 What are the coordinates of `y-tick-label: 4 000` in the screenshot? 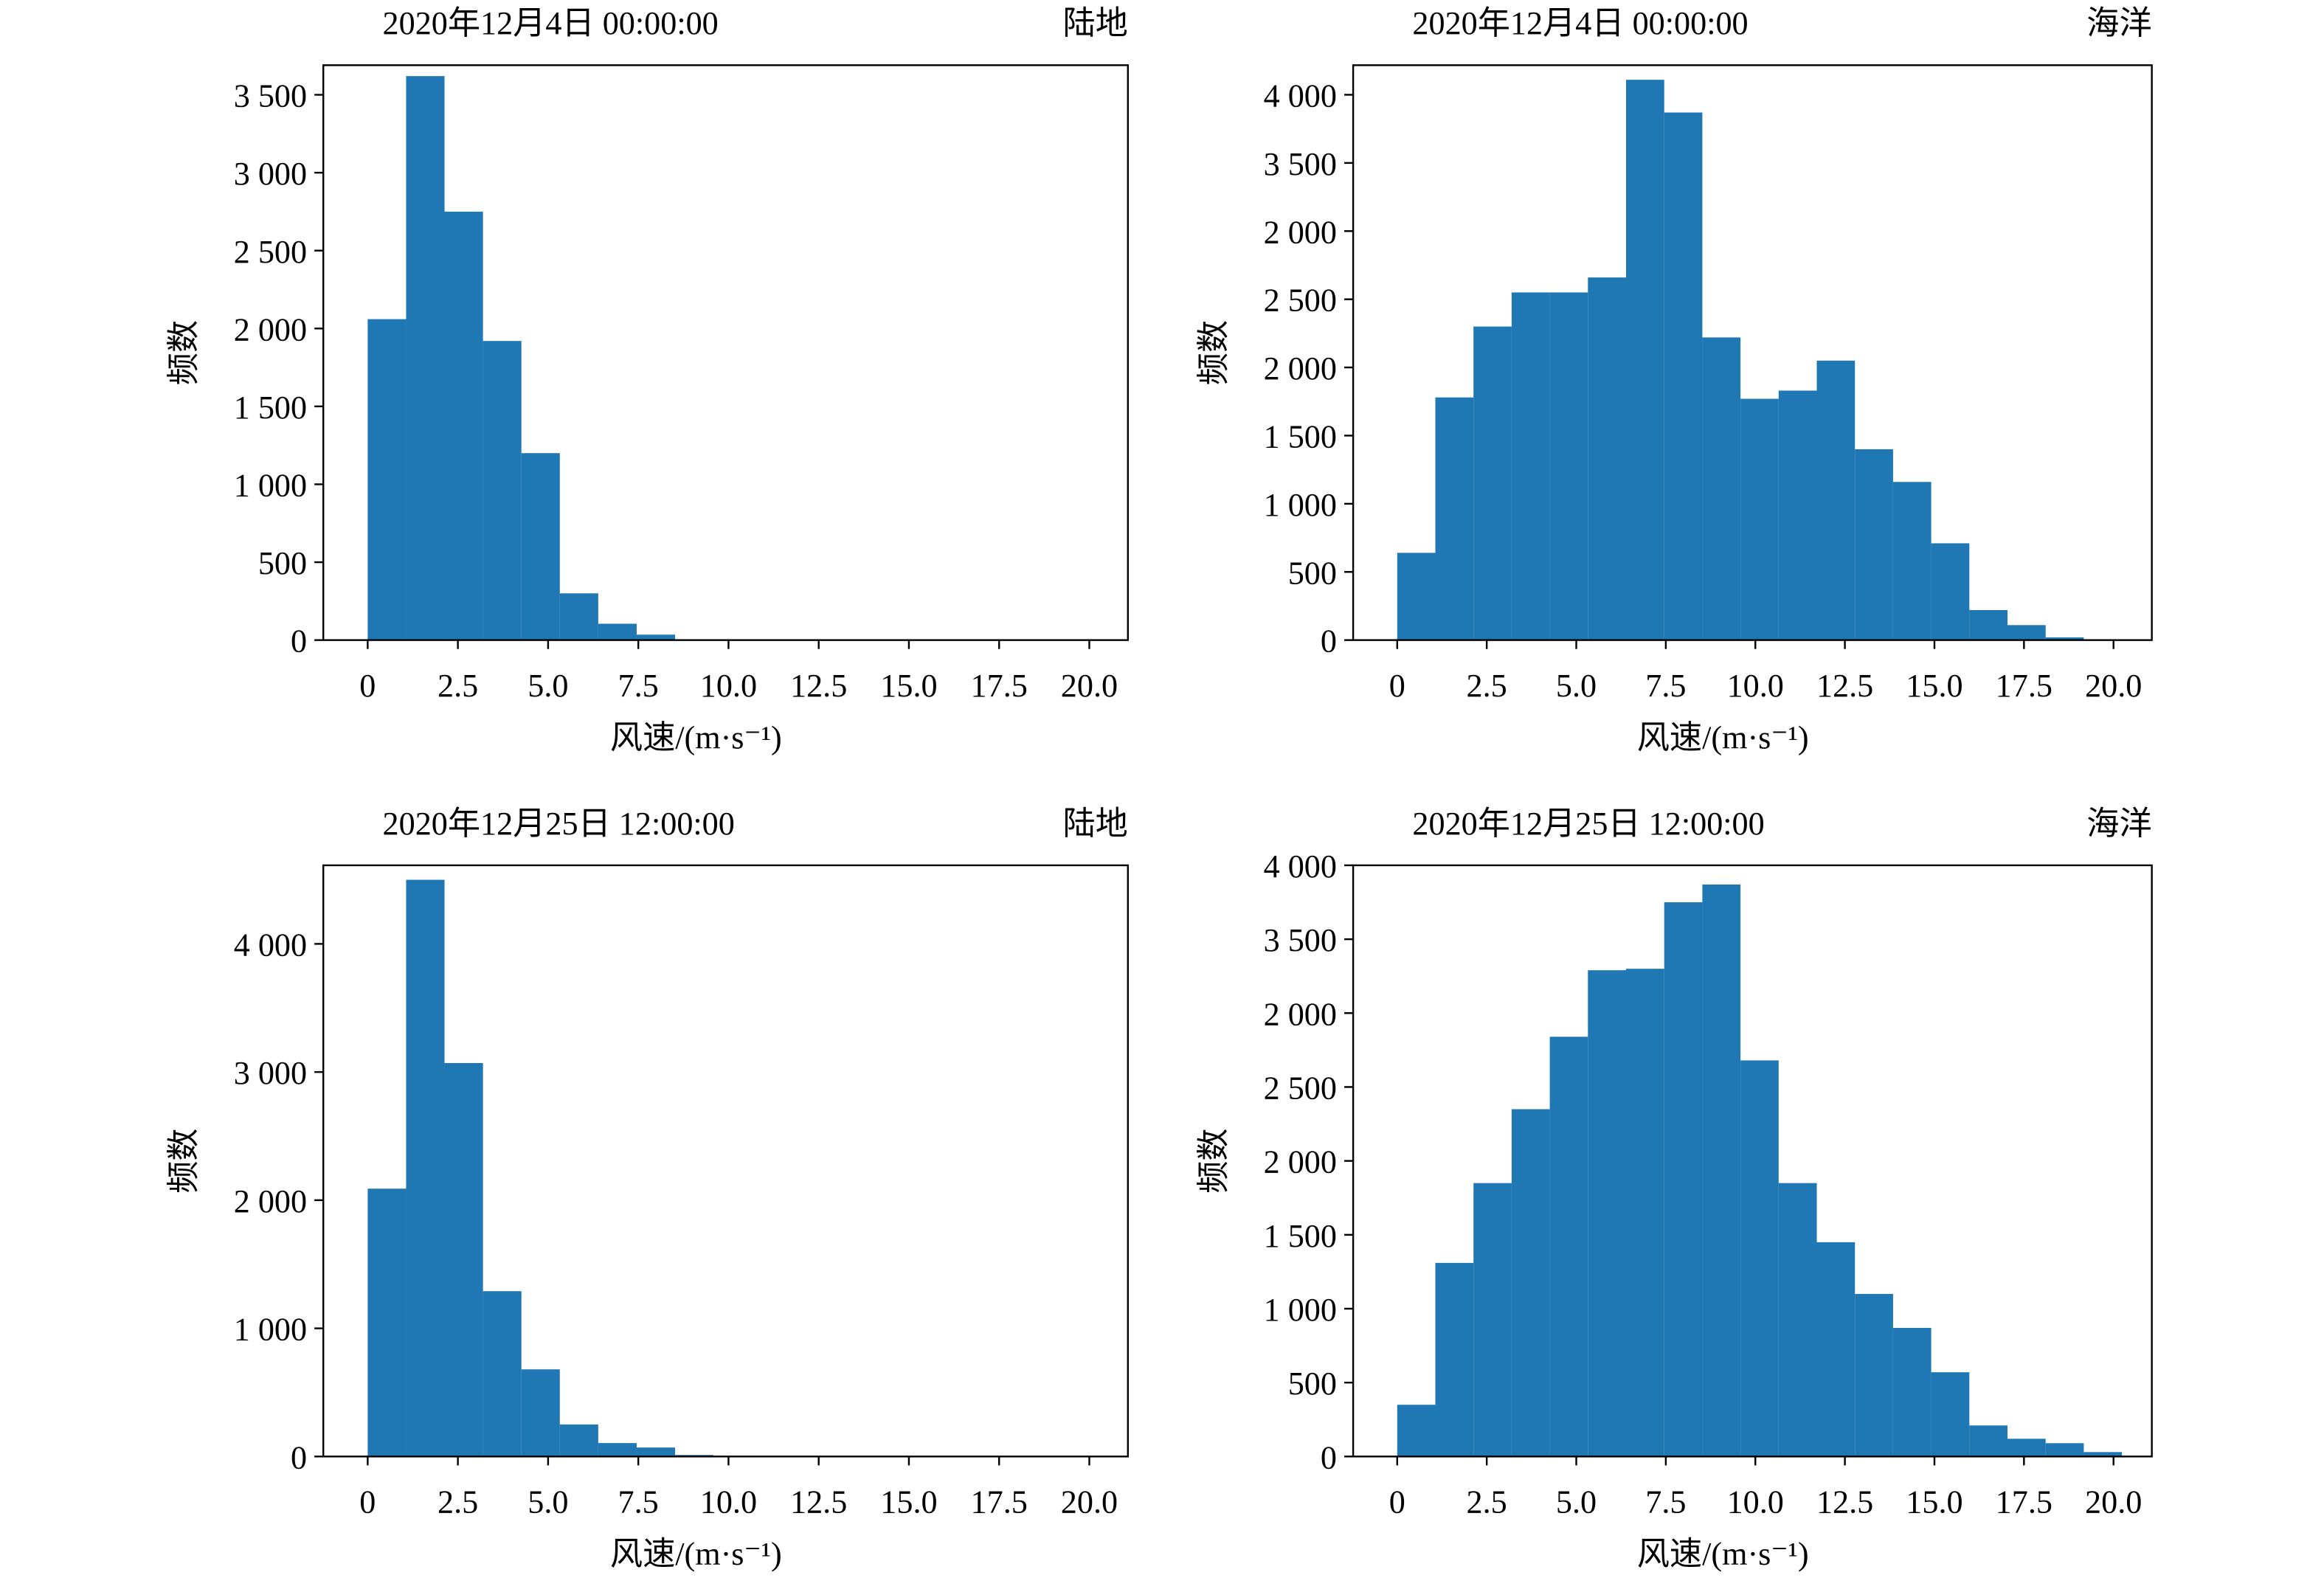 It's located at (1300, 867).